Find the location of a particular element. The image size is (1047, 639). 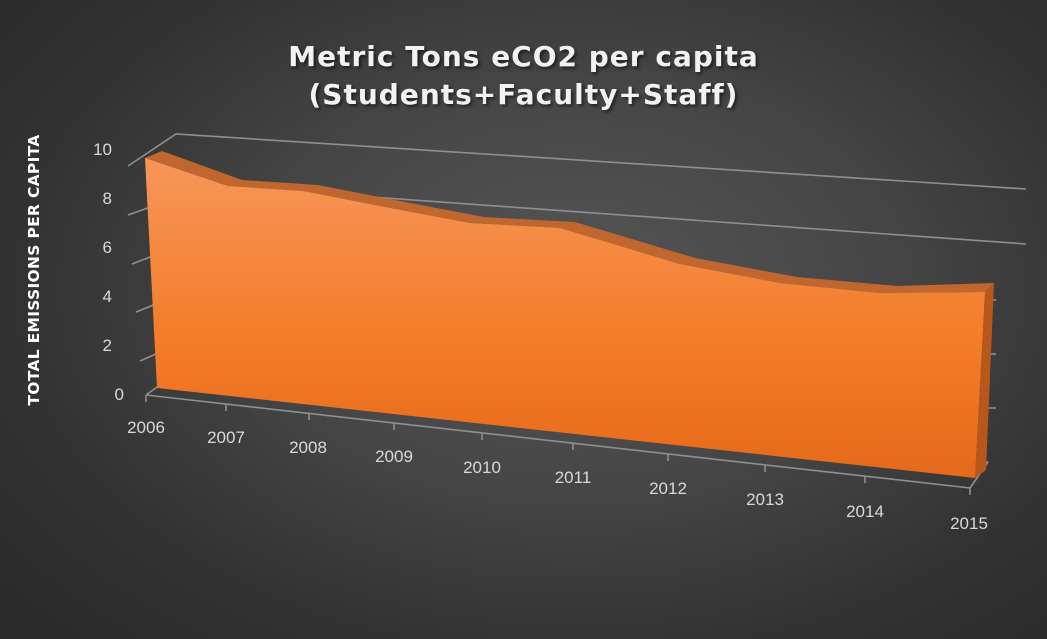

x-tick-2015: 2015 is located at coordinates (969, 523).